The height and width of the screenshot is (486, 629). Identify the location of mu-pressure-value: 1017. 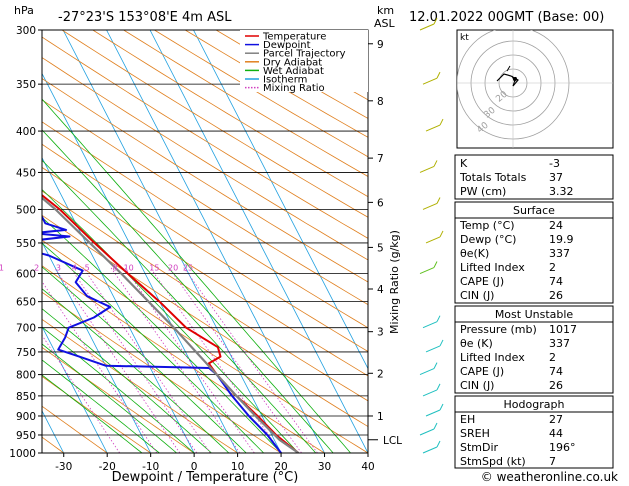
(563, 329).